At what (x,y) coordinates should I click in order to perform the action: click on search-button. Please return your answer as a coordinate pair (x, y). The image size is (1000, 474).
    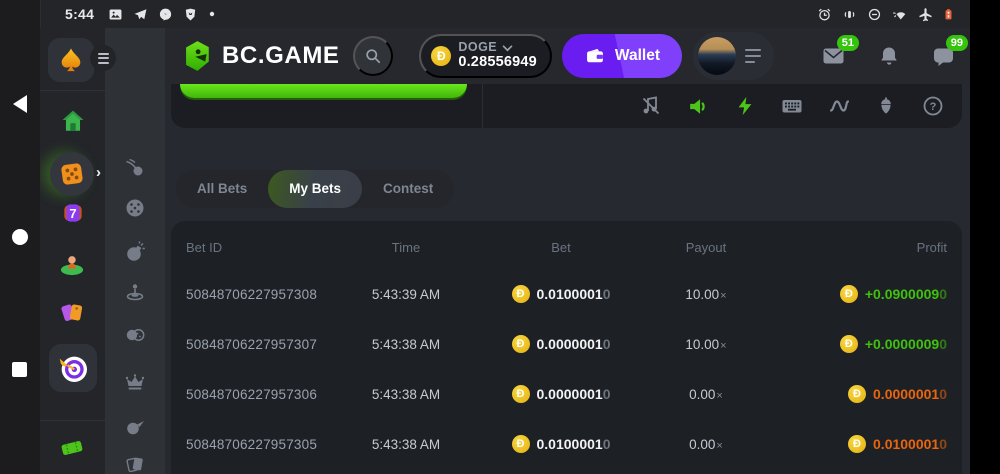
    Looking at the image, I should click on (372, 56).